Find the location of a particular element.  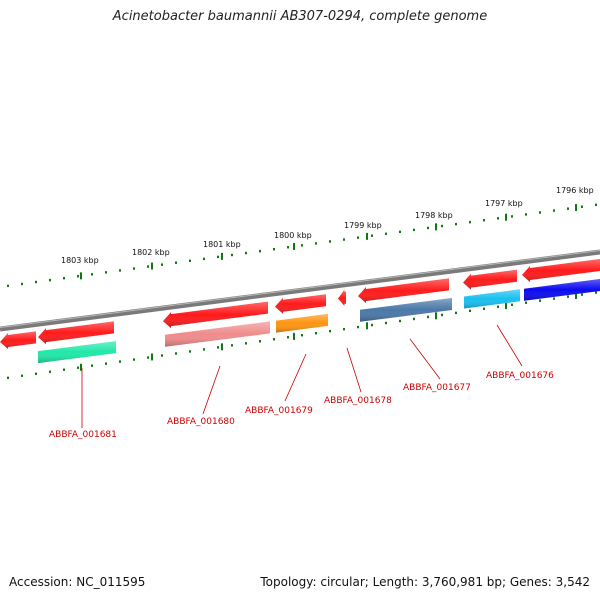

gene-label: ABBFA_001679 is located at coordinates (279, 411).